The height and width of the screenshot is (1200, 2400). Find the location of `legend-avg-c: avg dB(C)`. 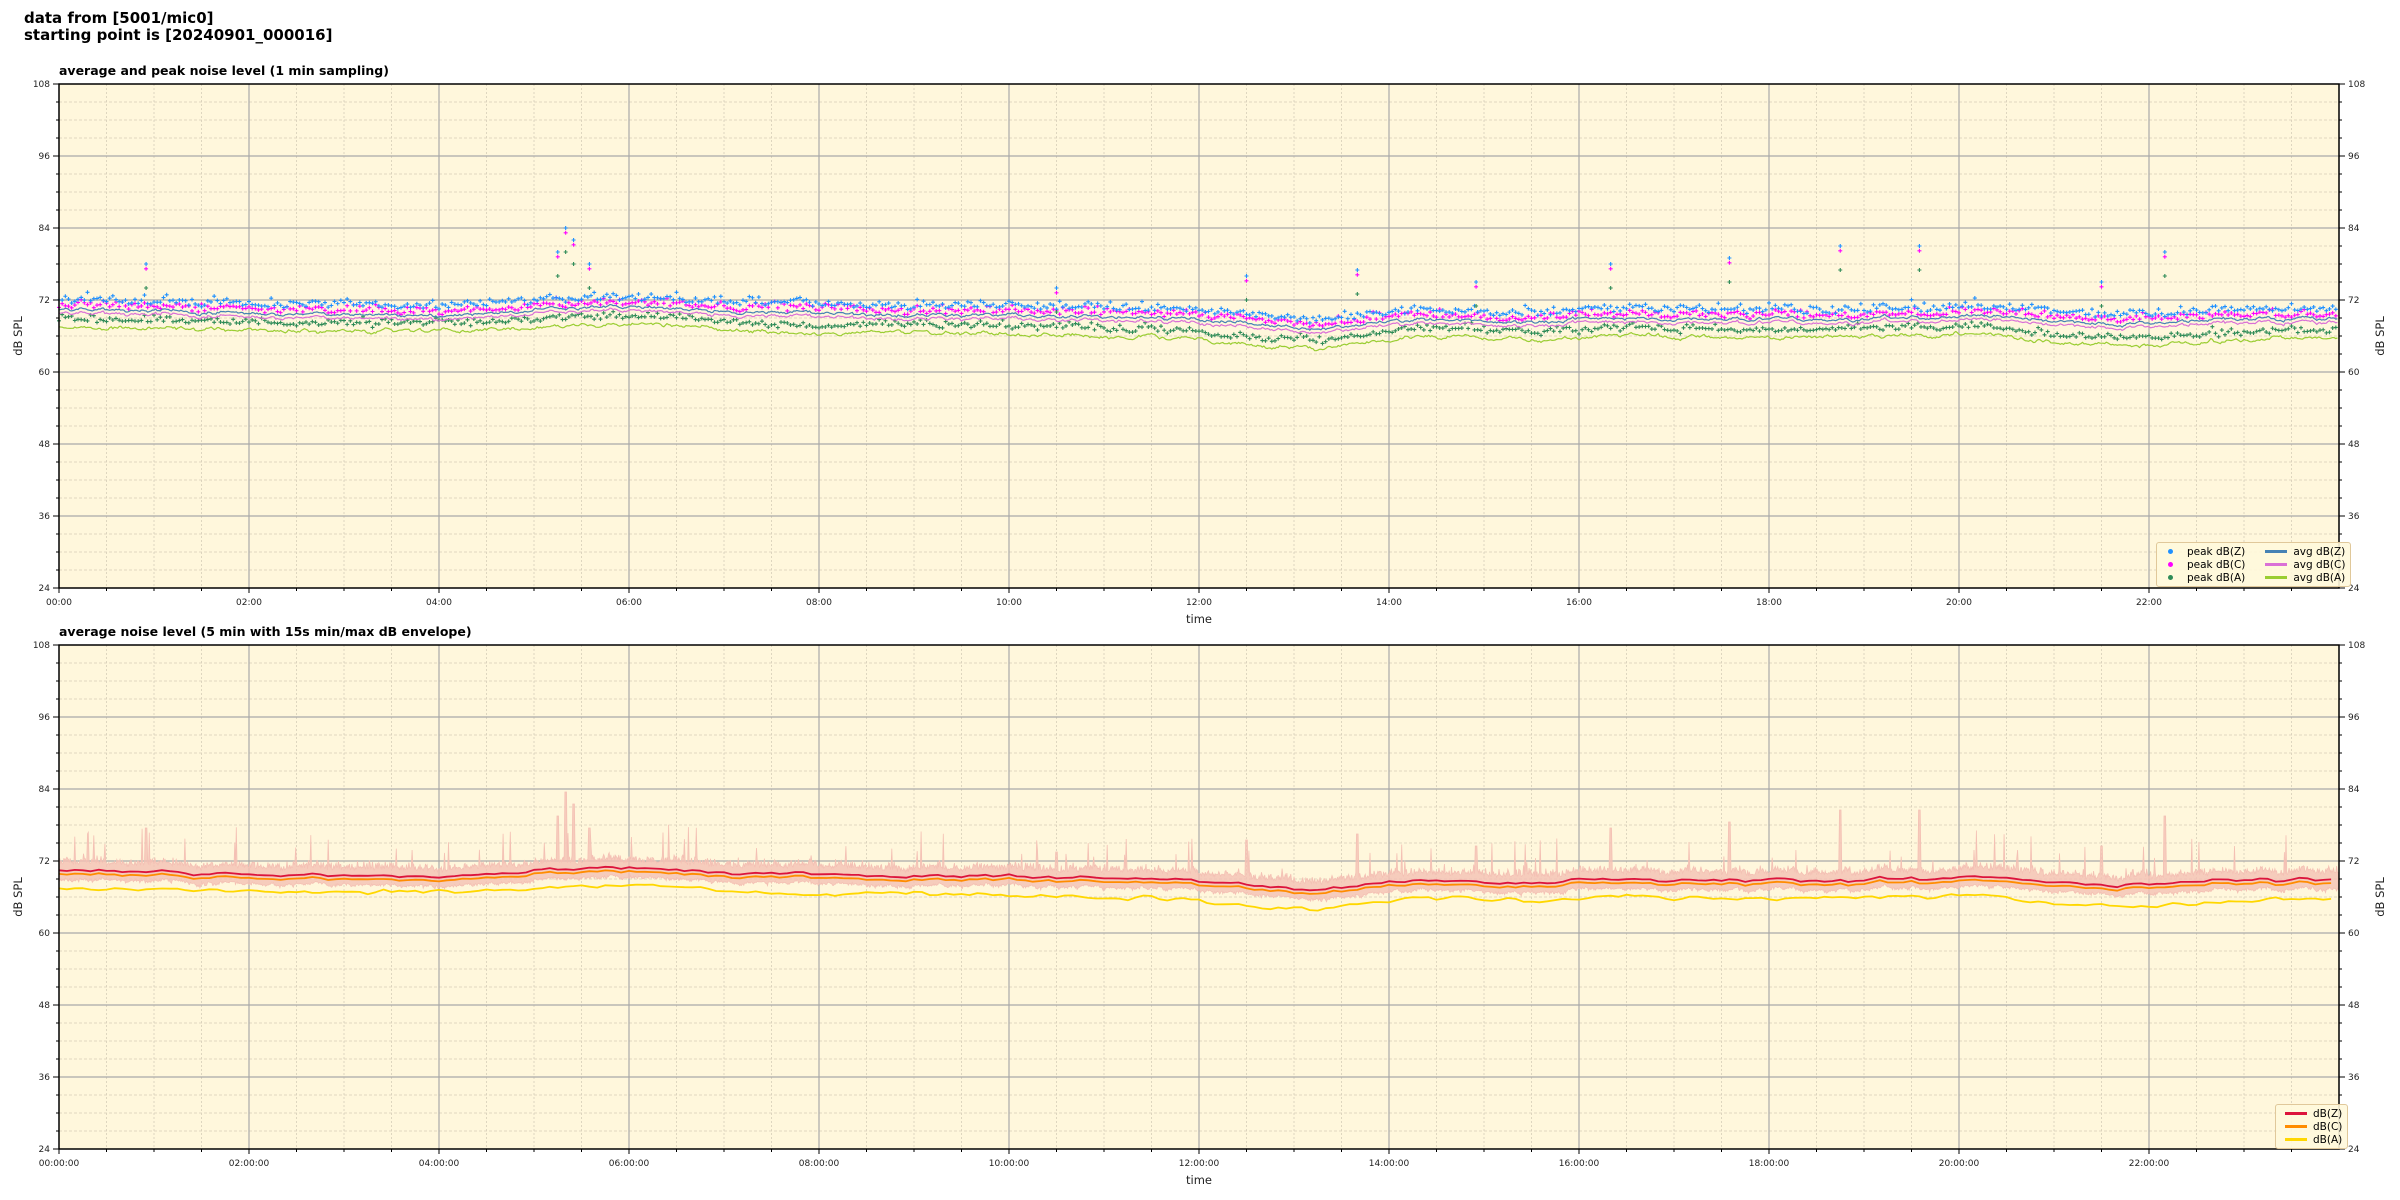

legend-avg-c: avg dB(C) is located at coordinates (2303, 564).